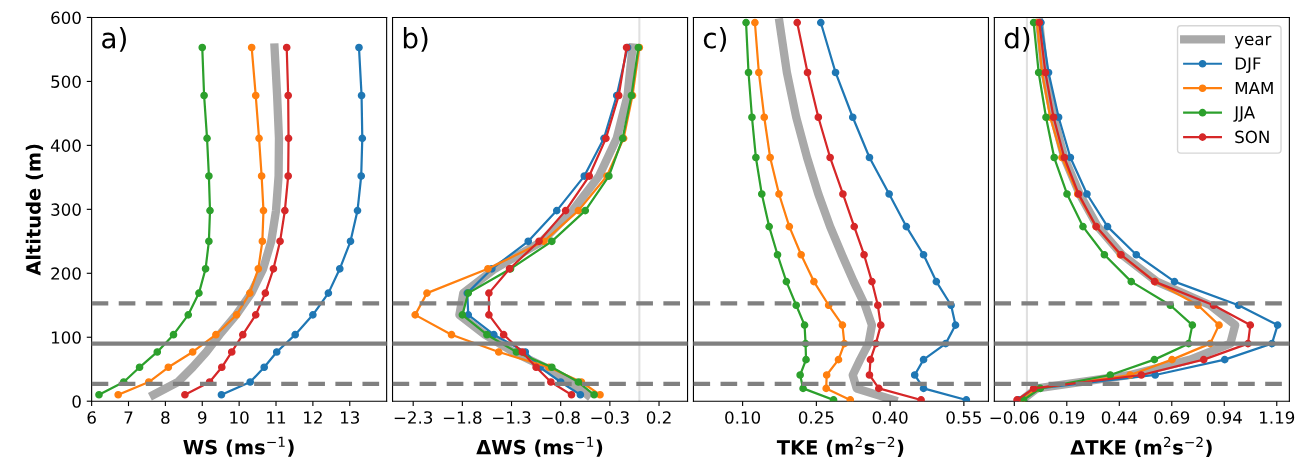  What do you see at coordinates (413, 417) in the screenshot?
I see `x-tick-label: −2.3` at bounding box center [413, 417].